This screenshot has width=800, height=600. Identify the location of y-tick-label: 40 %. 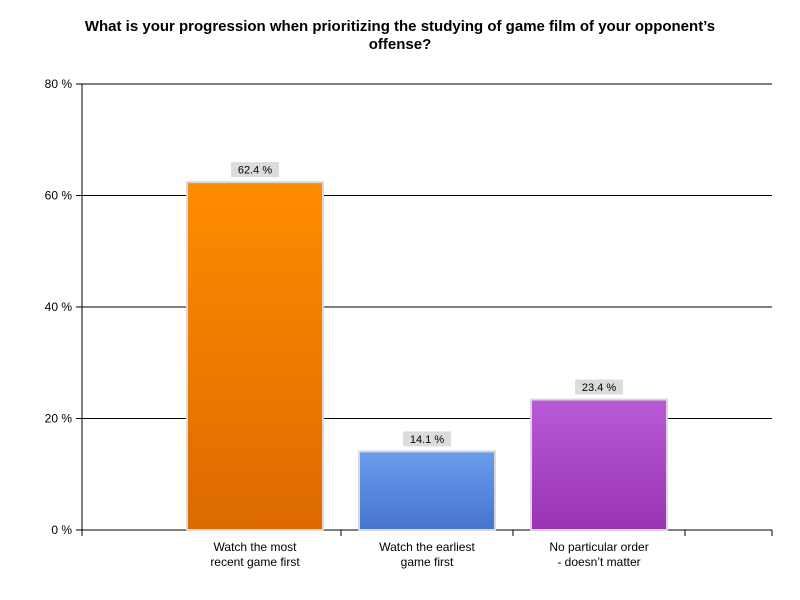
(59, 307).